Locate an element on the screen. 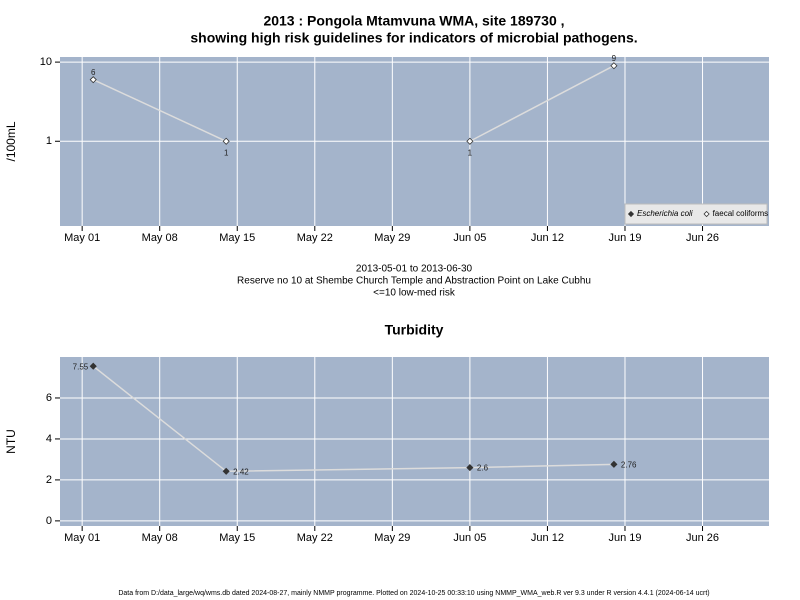 This screenshot has height=600, width=800. y-tick-label: 4 is located at coordinates (49, 439).